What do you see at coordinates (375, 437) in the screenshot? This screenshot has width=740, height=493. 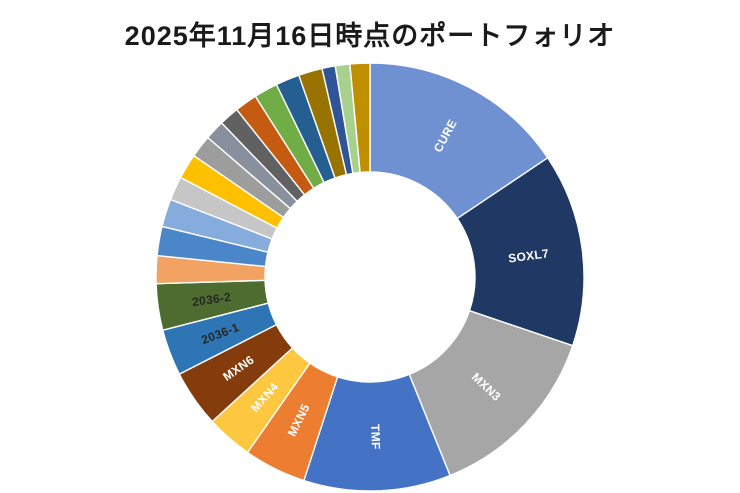 I see `slice-label-tmf: TMF` at bounding box center [375, 437].